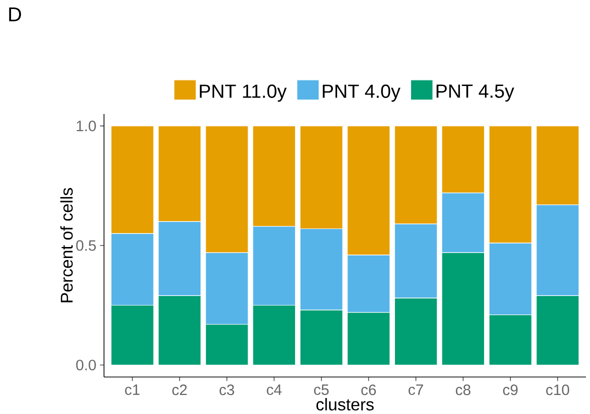 The height and width of the screenshot is (414, 590). What do you see at coordinates (86, 126) in the screenshot?
I see `y-tick-label: 1.0` at bounding box center [86, 126].